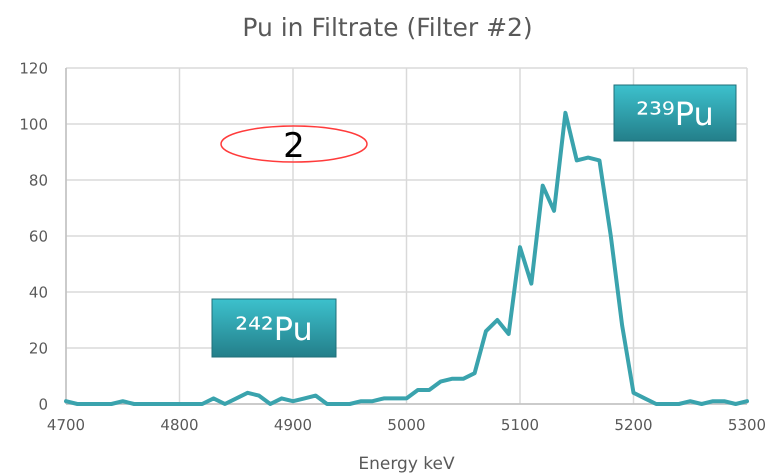 This screenshot has height=476, width=775. What do you see at coordinates (675, 114) in the screenshot?
I see `annotation: ²³⁹Pu` at bounding box center [675, 114].